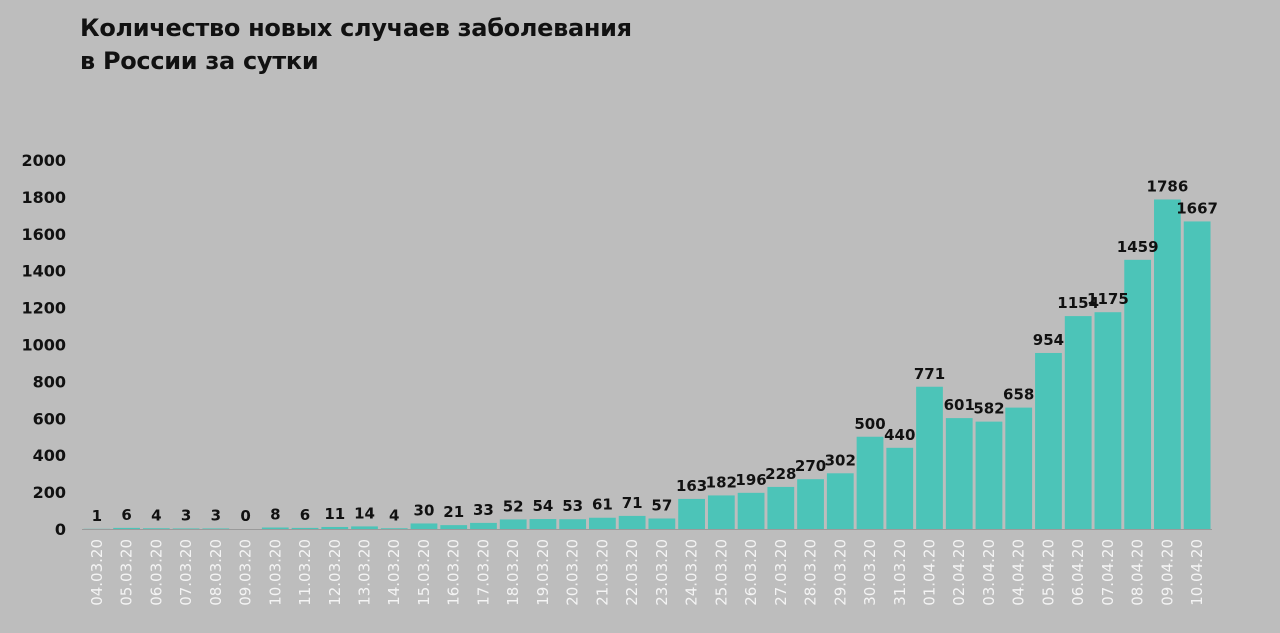 The image size is (1280, 633). What do you see at coordinates (572, 506) in the screenshot?
I see `data-label: 53` at bounding box center [572, 506].